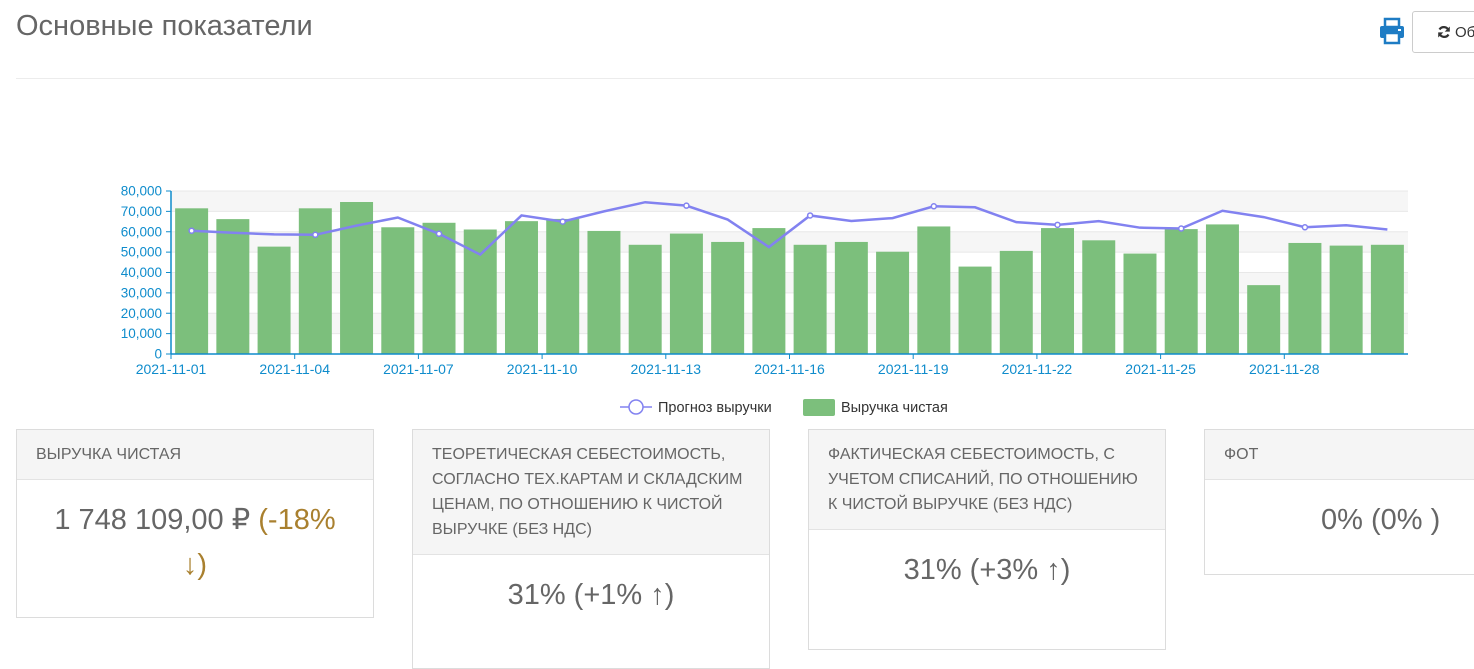  What do you see at coordinates (894, 408) in the screenshot?
I see `legend-label-revenue: Выручка чистая` at bounding box center [894, 408].